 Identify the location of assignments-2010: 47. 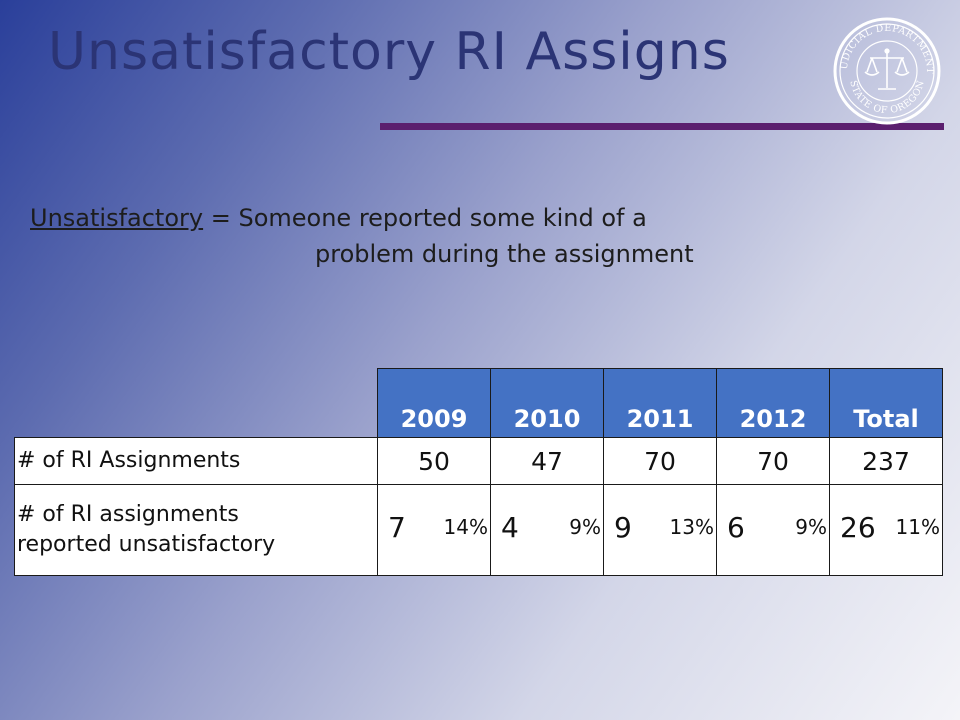
(547, 461).